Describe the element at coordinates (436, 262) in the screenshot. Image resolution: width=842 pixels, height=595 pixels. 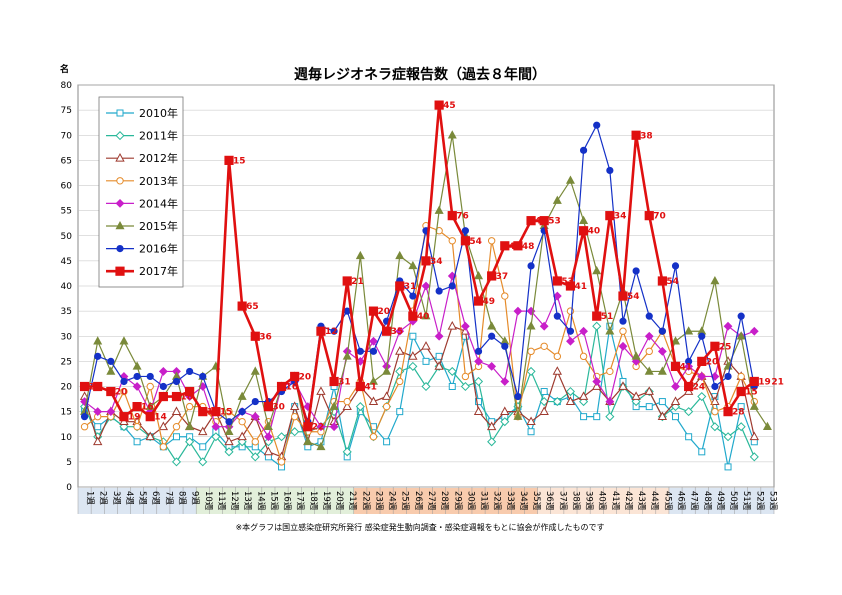
I see `data-label: 34` at that location.